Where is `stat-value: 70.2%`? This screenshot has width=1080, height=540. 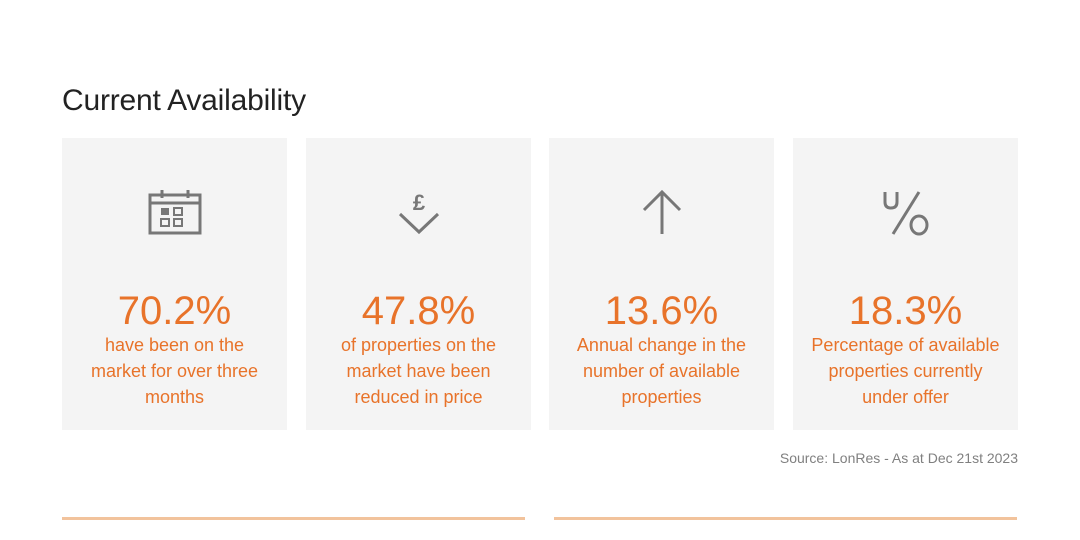
stat-value: 70.2% is located at coordinates (174, 311).